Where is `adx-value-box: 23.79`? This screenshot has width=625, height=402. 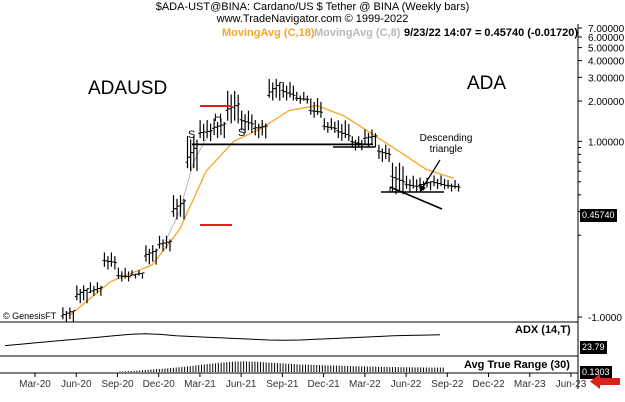
adx-value-box: 23.79 is located at coordinates (593, 347).